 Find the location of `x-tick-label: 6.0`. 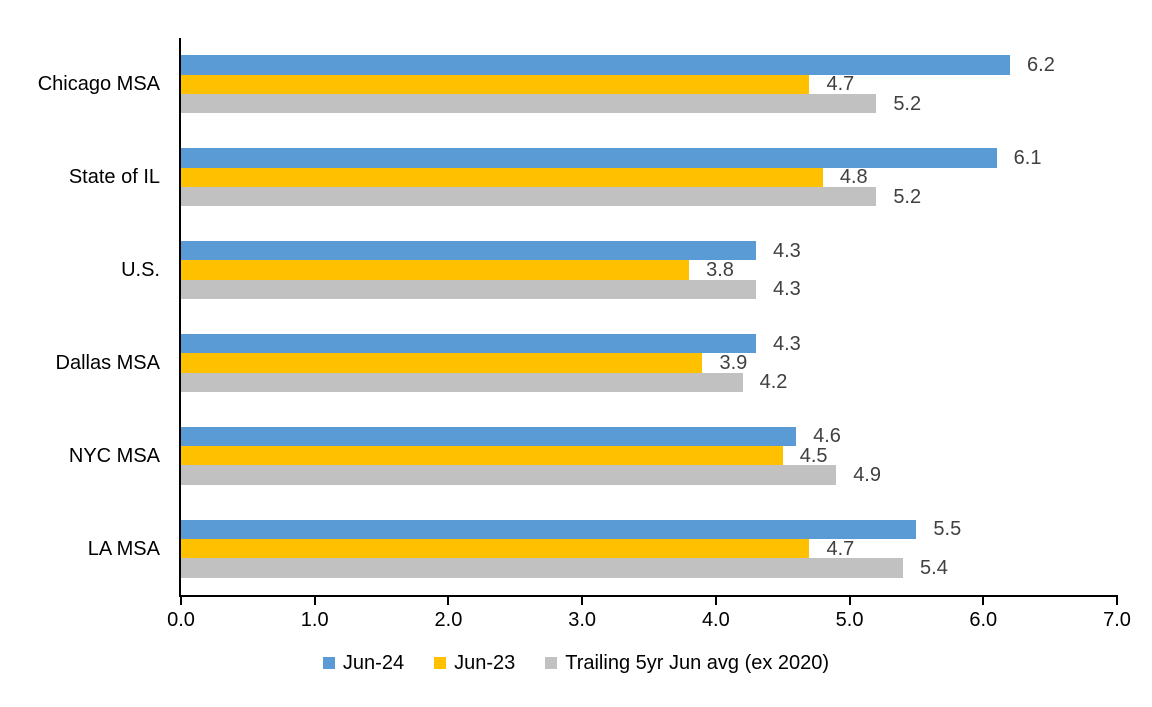

x-tick-label: 6.0 is located at coordinates (983, 620).